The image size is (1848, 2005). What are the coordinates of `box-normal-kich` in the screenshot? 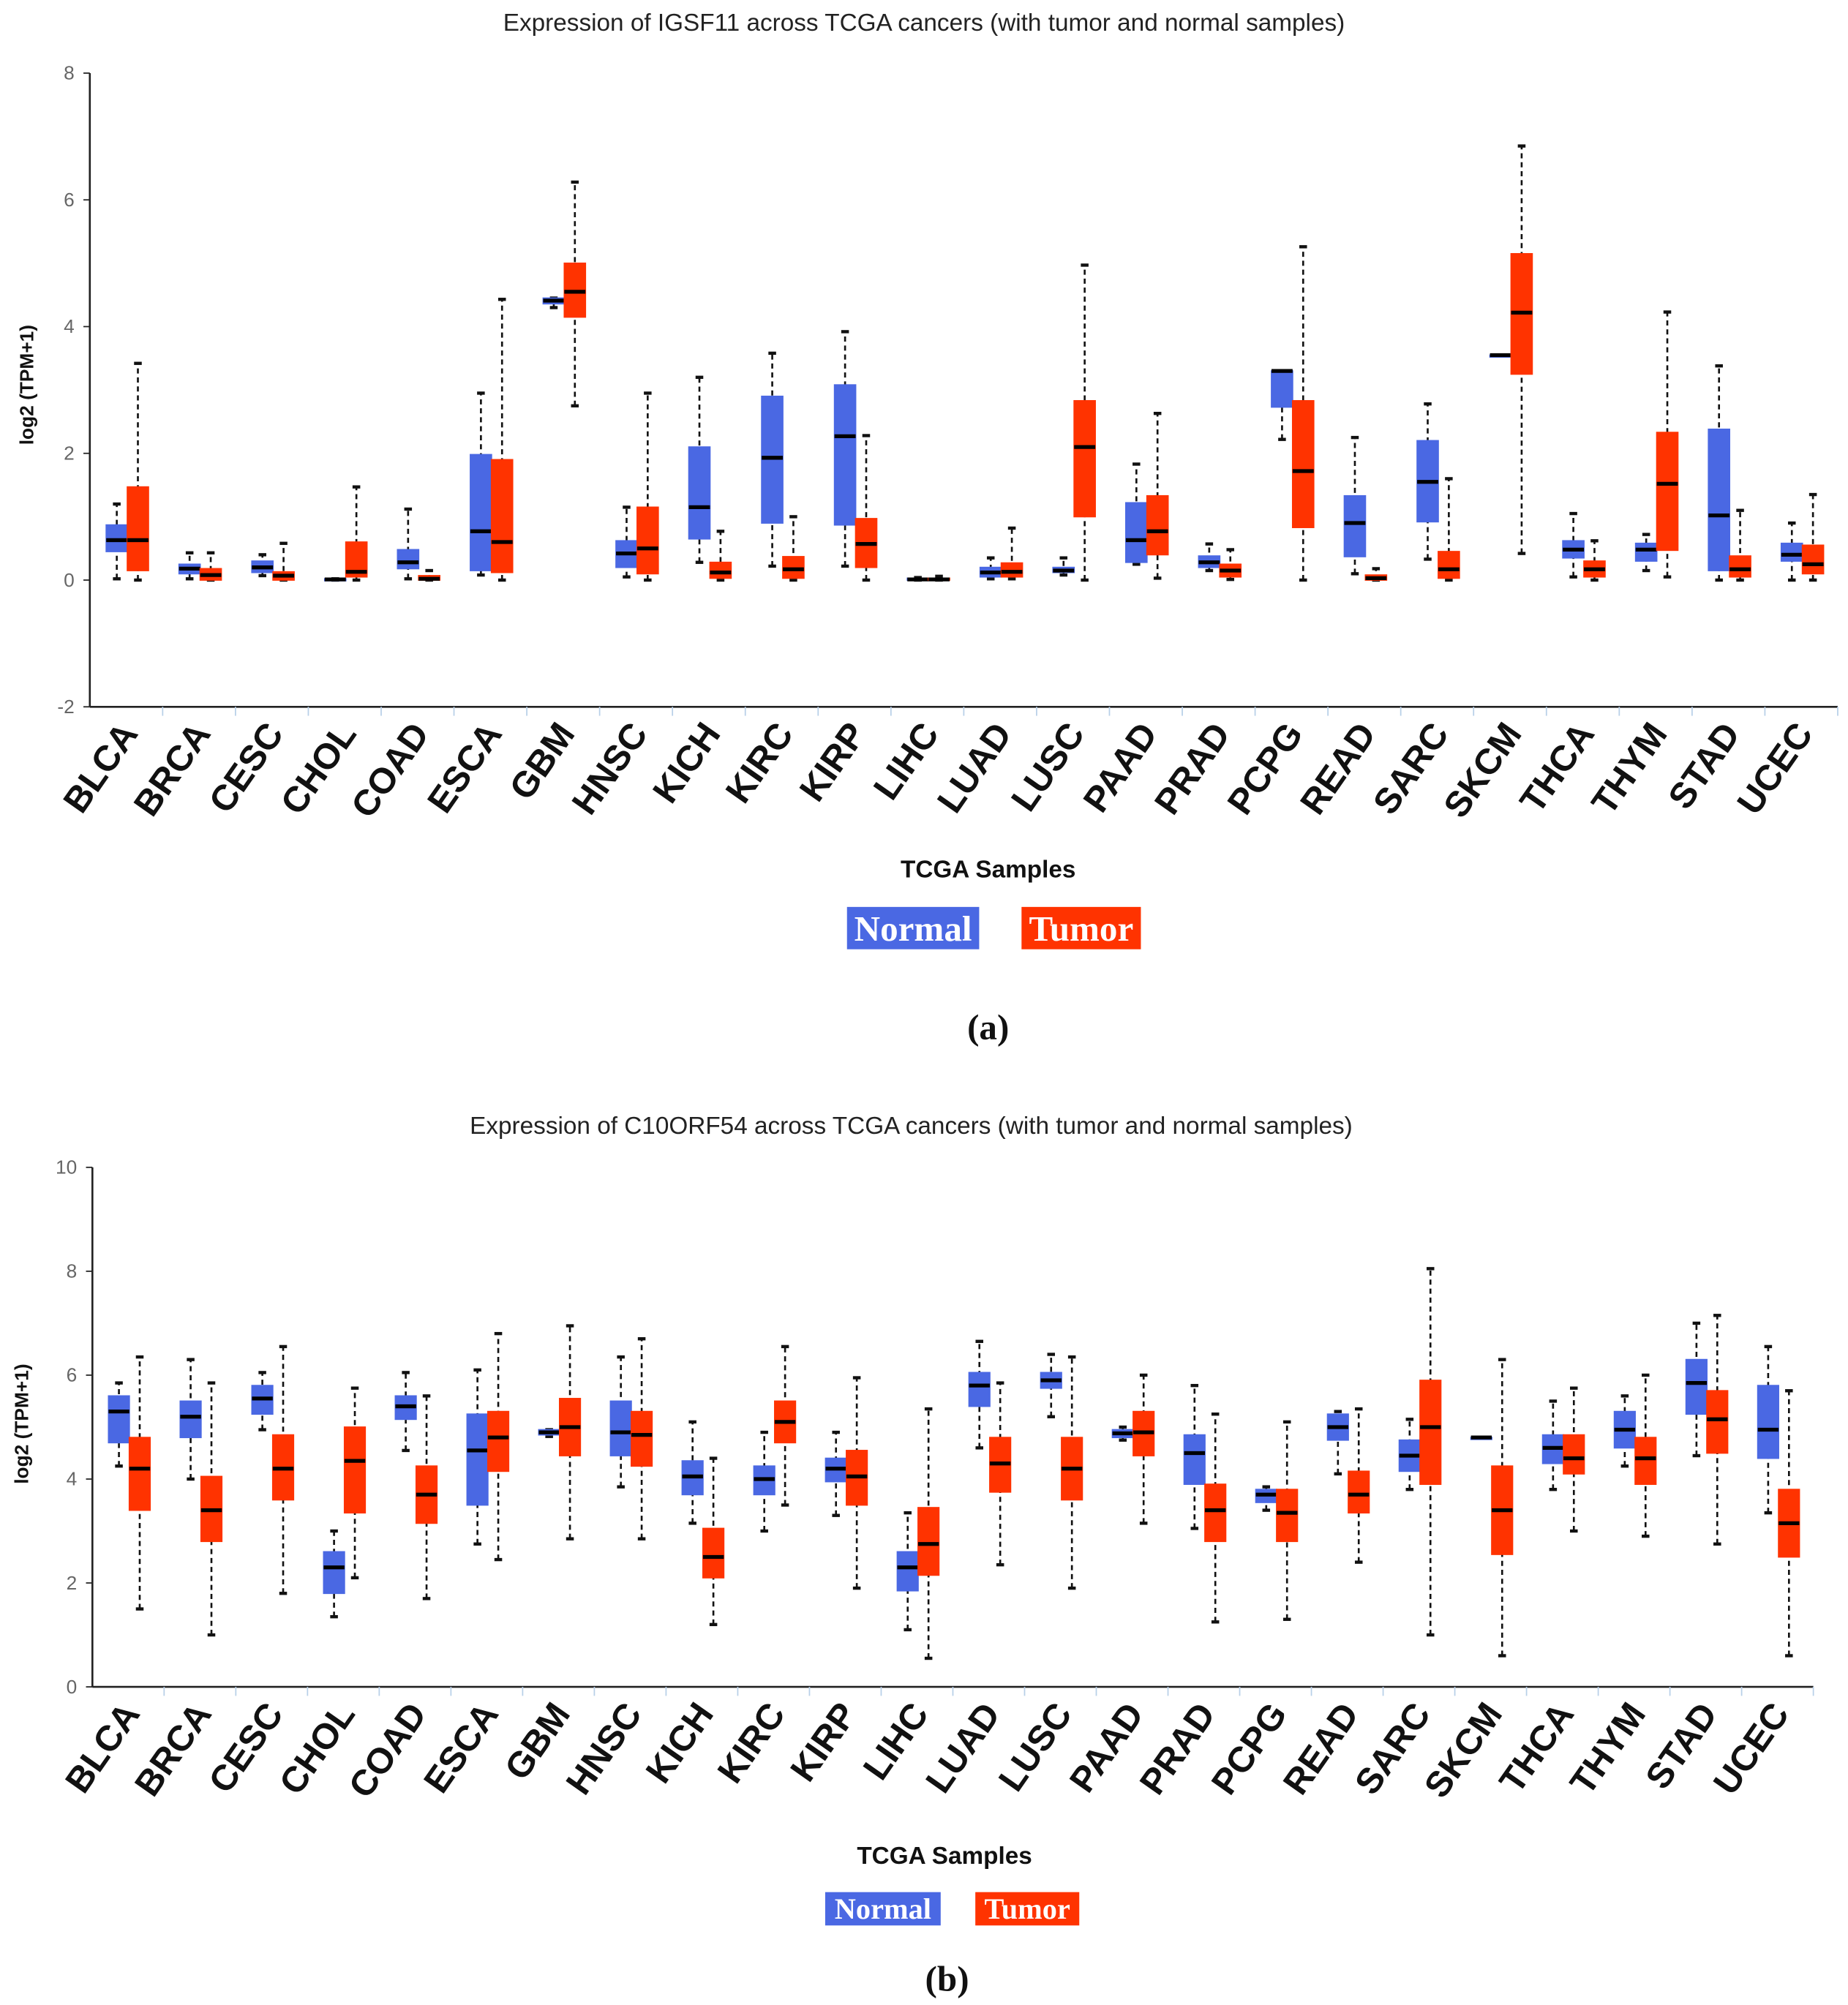 It's located at (692, 1472).